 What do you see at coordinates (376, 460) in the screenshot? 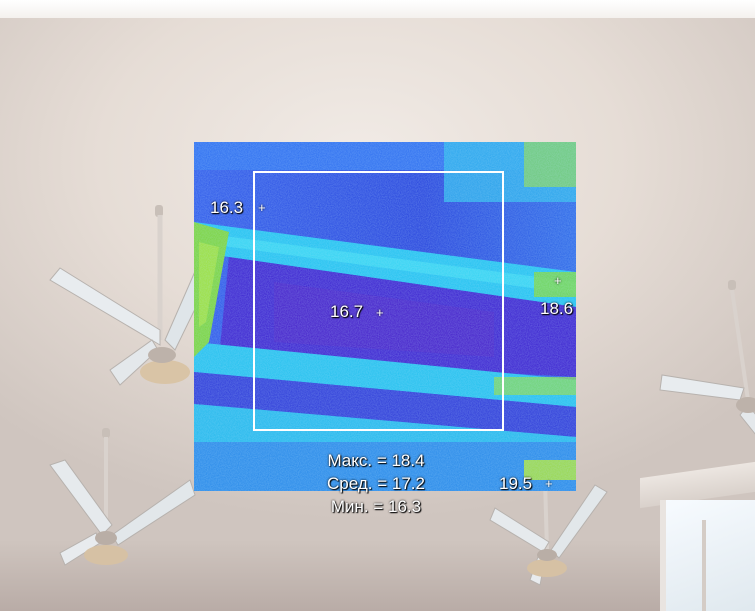
I see `stat-max: Макс. = 18.4` at bounding box center [376, 460].